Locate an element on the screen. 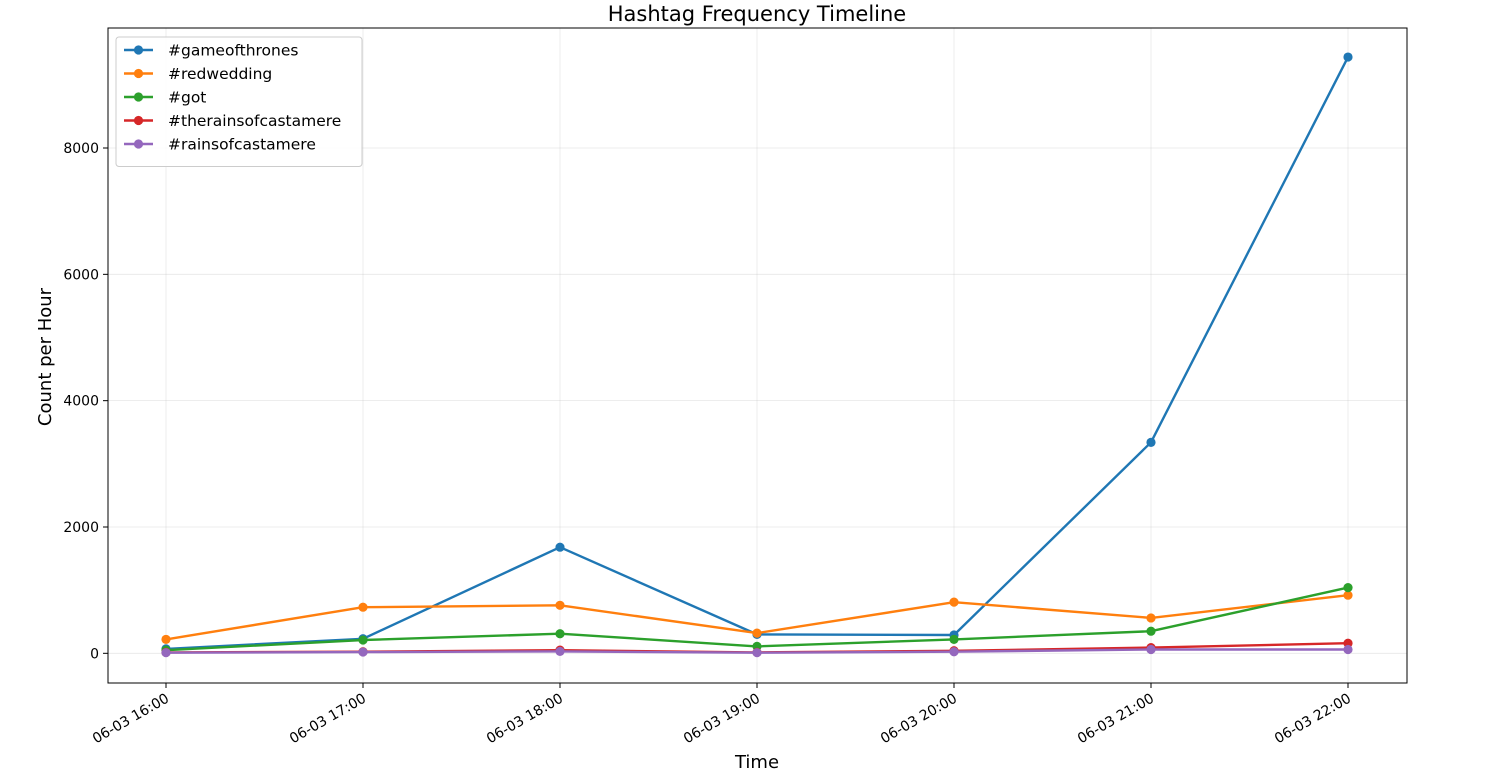 The image size is (1498, 782). y-tick-label: 4000 is located at coordinates (81, 402).